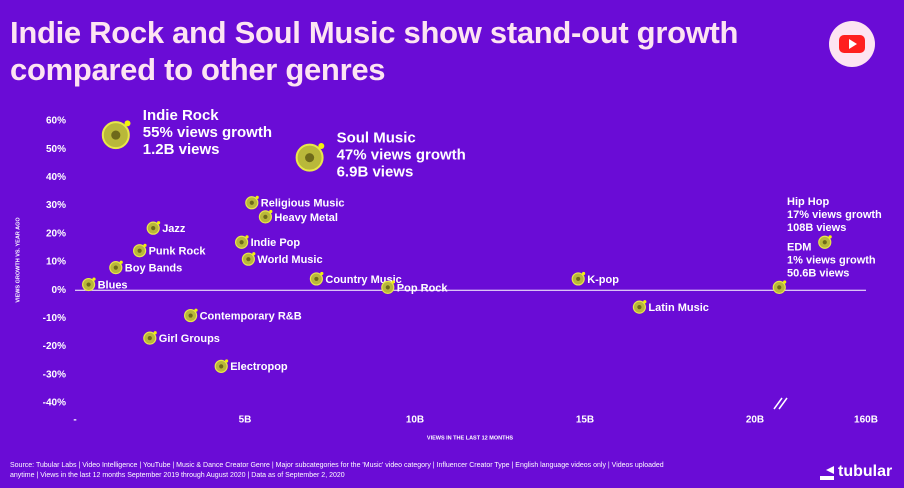 This screenshot has width=904, height=488. What do you see at coordinates (113, 285) in the screenshot?
I see `point-label: Blues` at bounding box center [113, 285].